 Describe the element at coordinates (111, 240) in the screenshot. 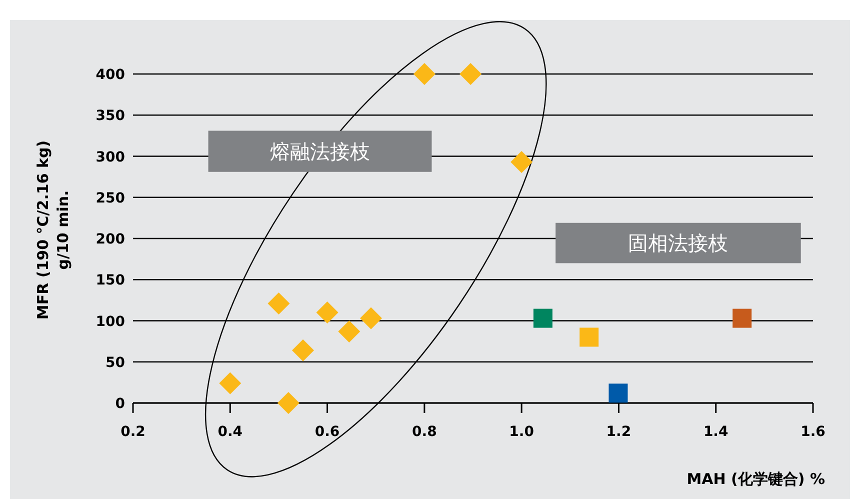

I see `y-tick-label: 200` at that location.